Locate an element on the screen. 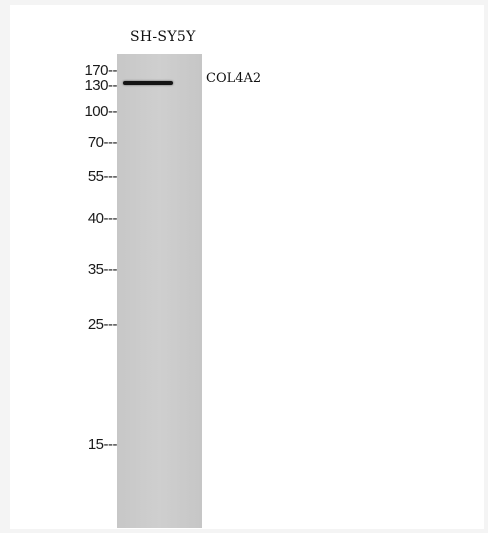  marker-15: 15--- is located at coordinates (102, 444).